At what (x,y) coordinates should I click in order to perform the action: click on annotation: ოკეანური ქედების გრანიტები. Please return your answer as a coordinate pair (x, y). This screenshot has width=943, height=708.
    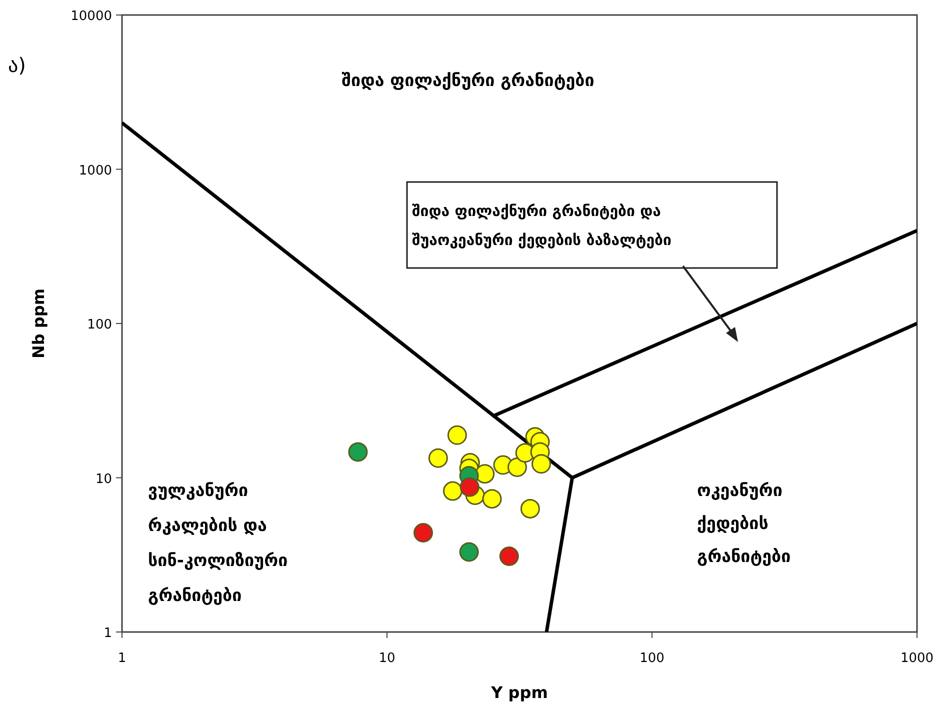
    Looking at the image, I should click on (744, 524).